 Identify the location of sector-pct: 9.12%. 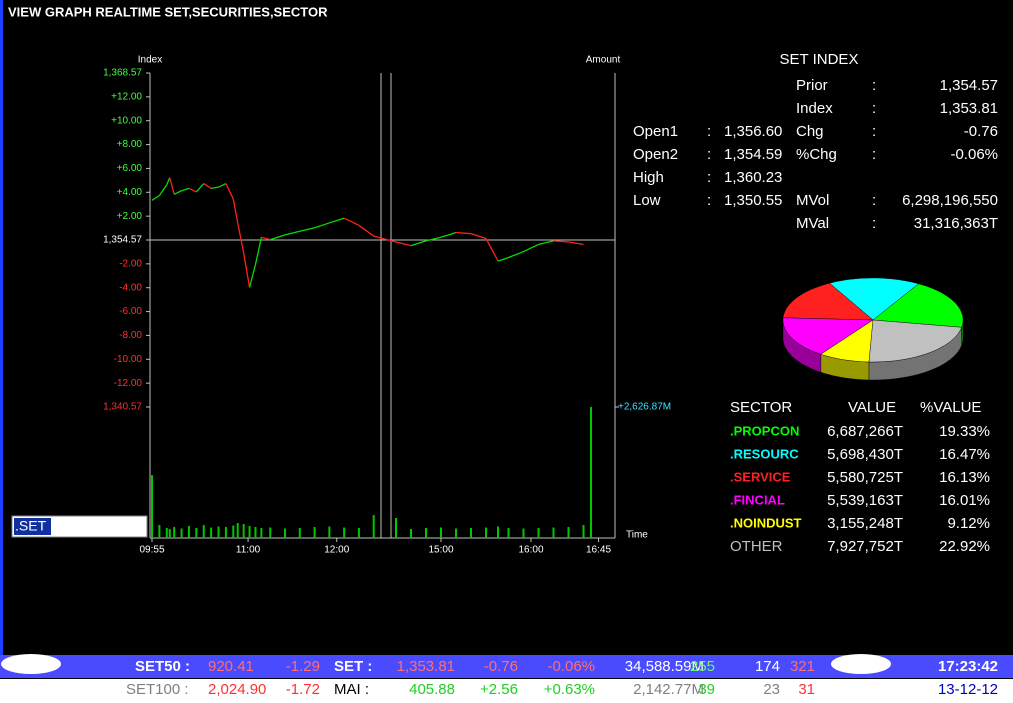
(968, 523).